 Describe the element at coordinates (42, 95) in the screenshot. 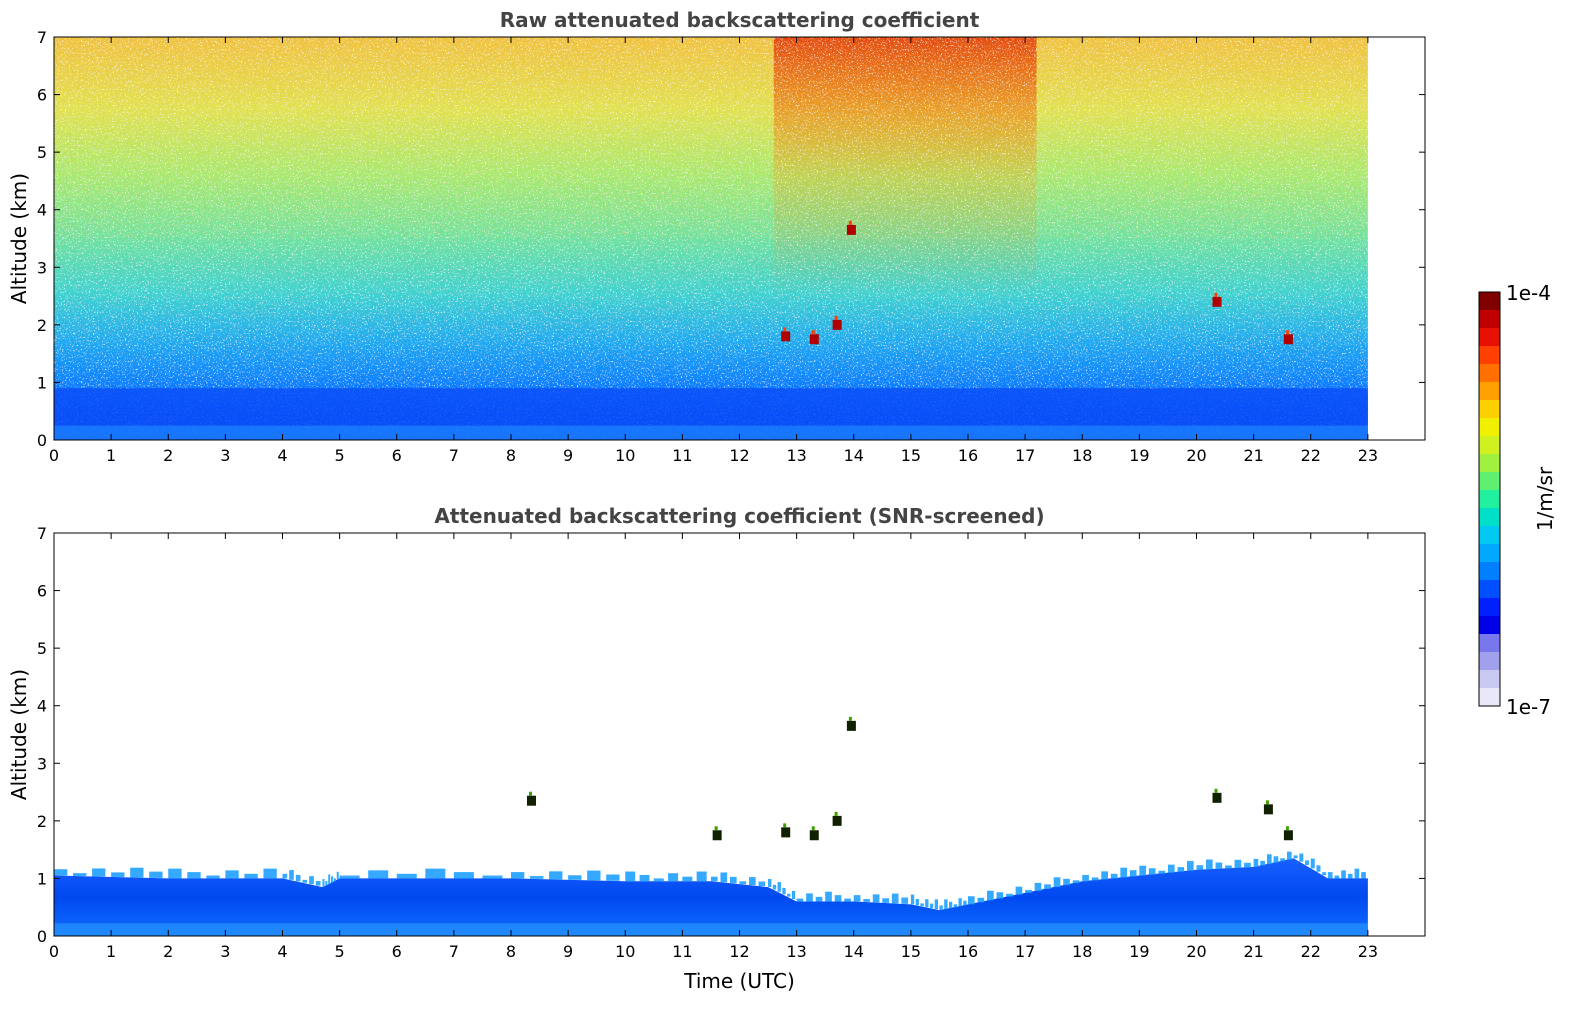

I see `y-tick-label: 6` at that location.